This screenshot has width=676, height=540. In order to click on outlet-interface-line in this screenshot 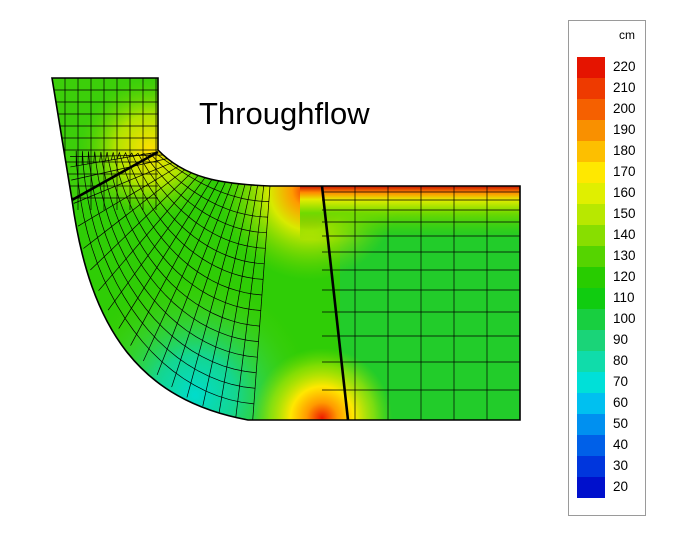, I will do `click(335, 303)`.